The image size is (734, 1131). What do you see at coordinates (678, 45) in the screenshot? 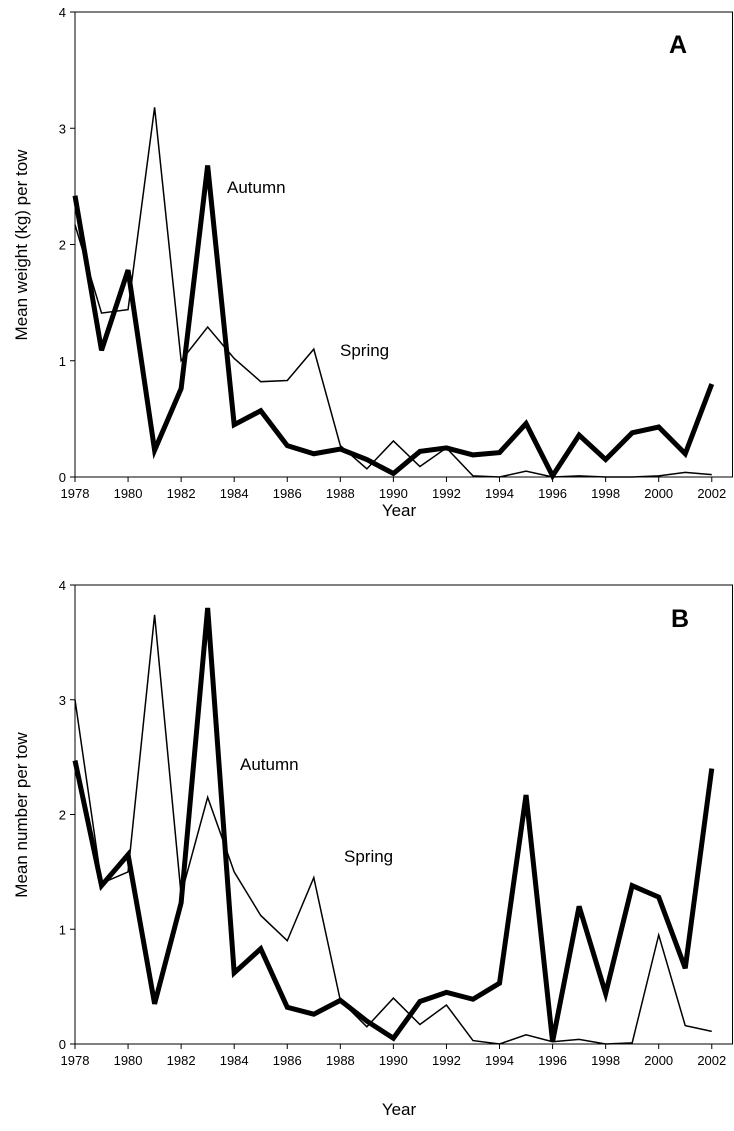
I see `panel-label: A` at bounding box center [678, 45].